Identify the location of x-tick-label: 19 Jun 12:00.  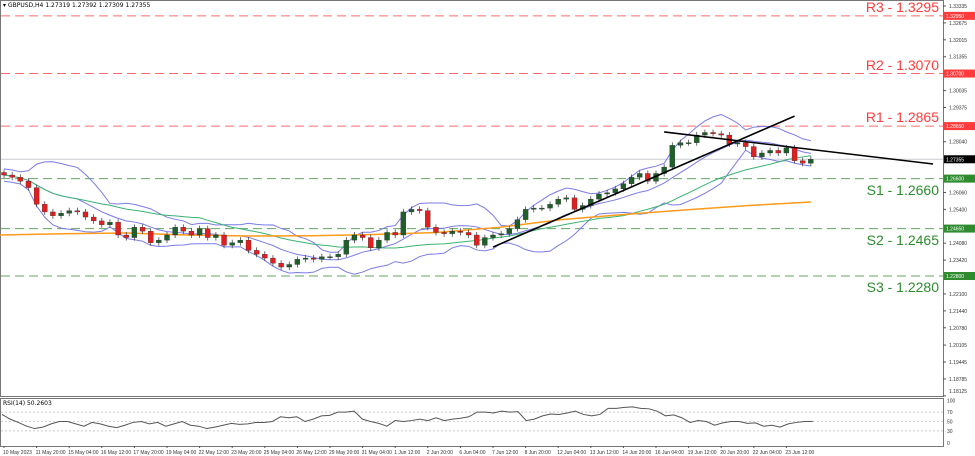
(702, 453).